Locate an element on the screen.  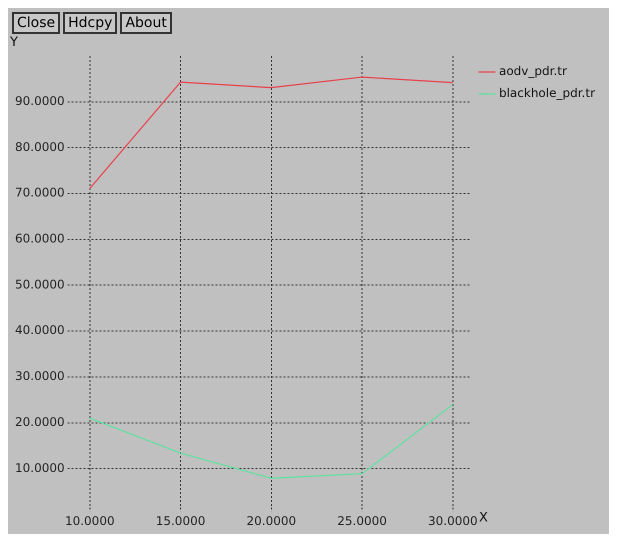
y-tick-label: 70.0000 is located at coordinates (40, 193).